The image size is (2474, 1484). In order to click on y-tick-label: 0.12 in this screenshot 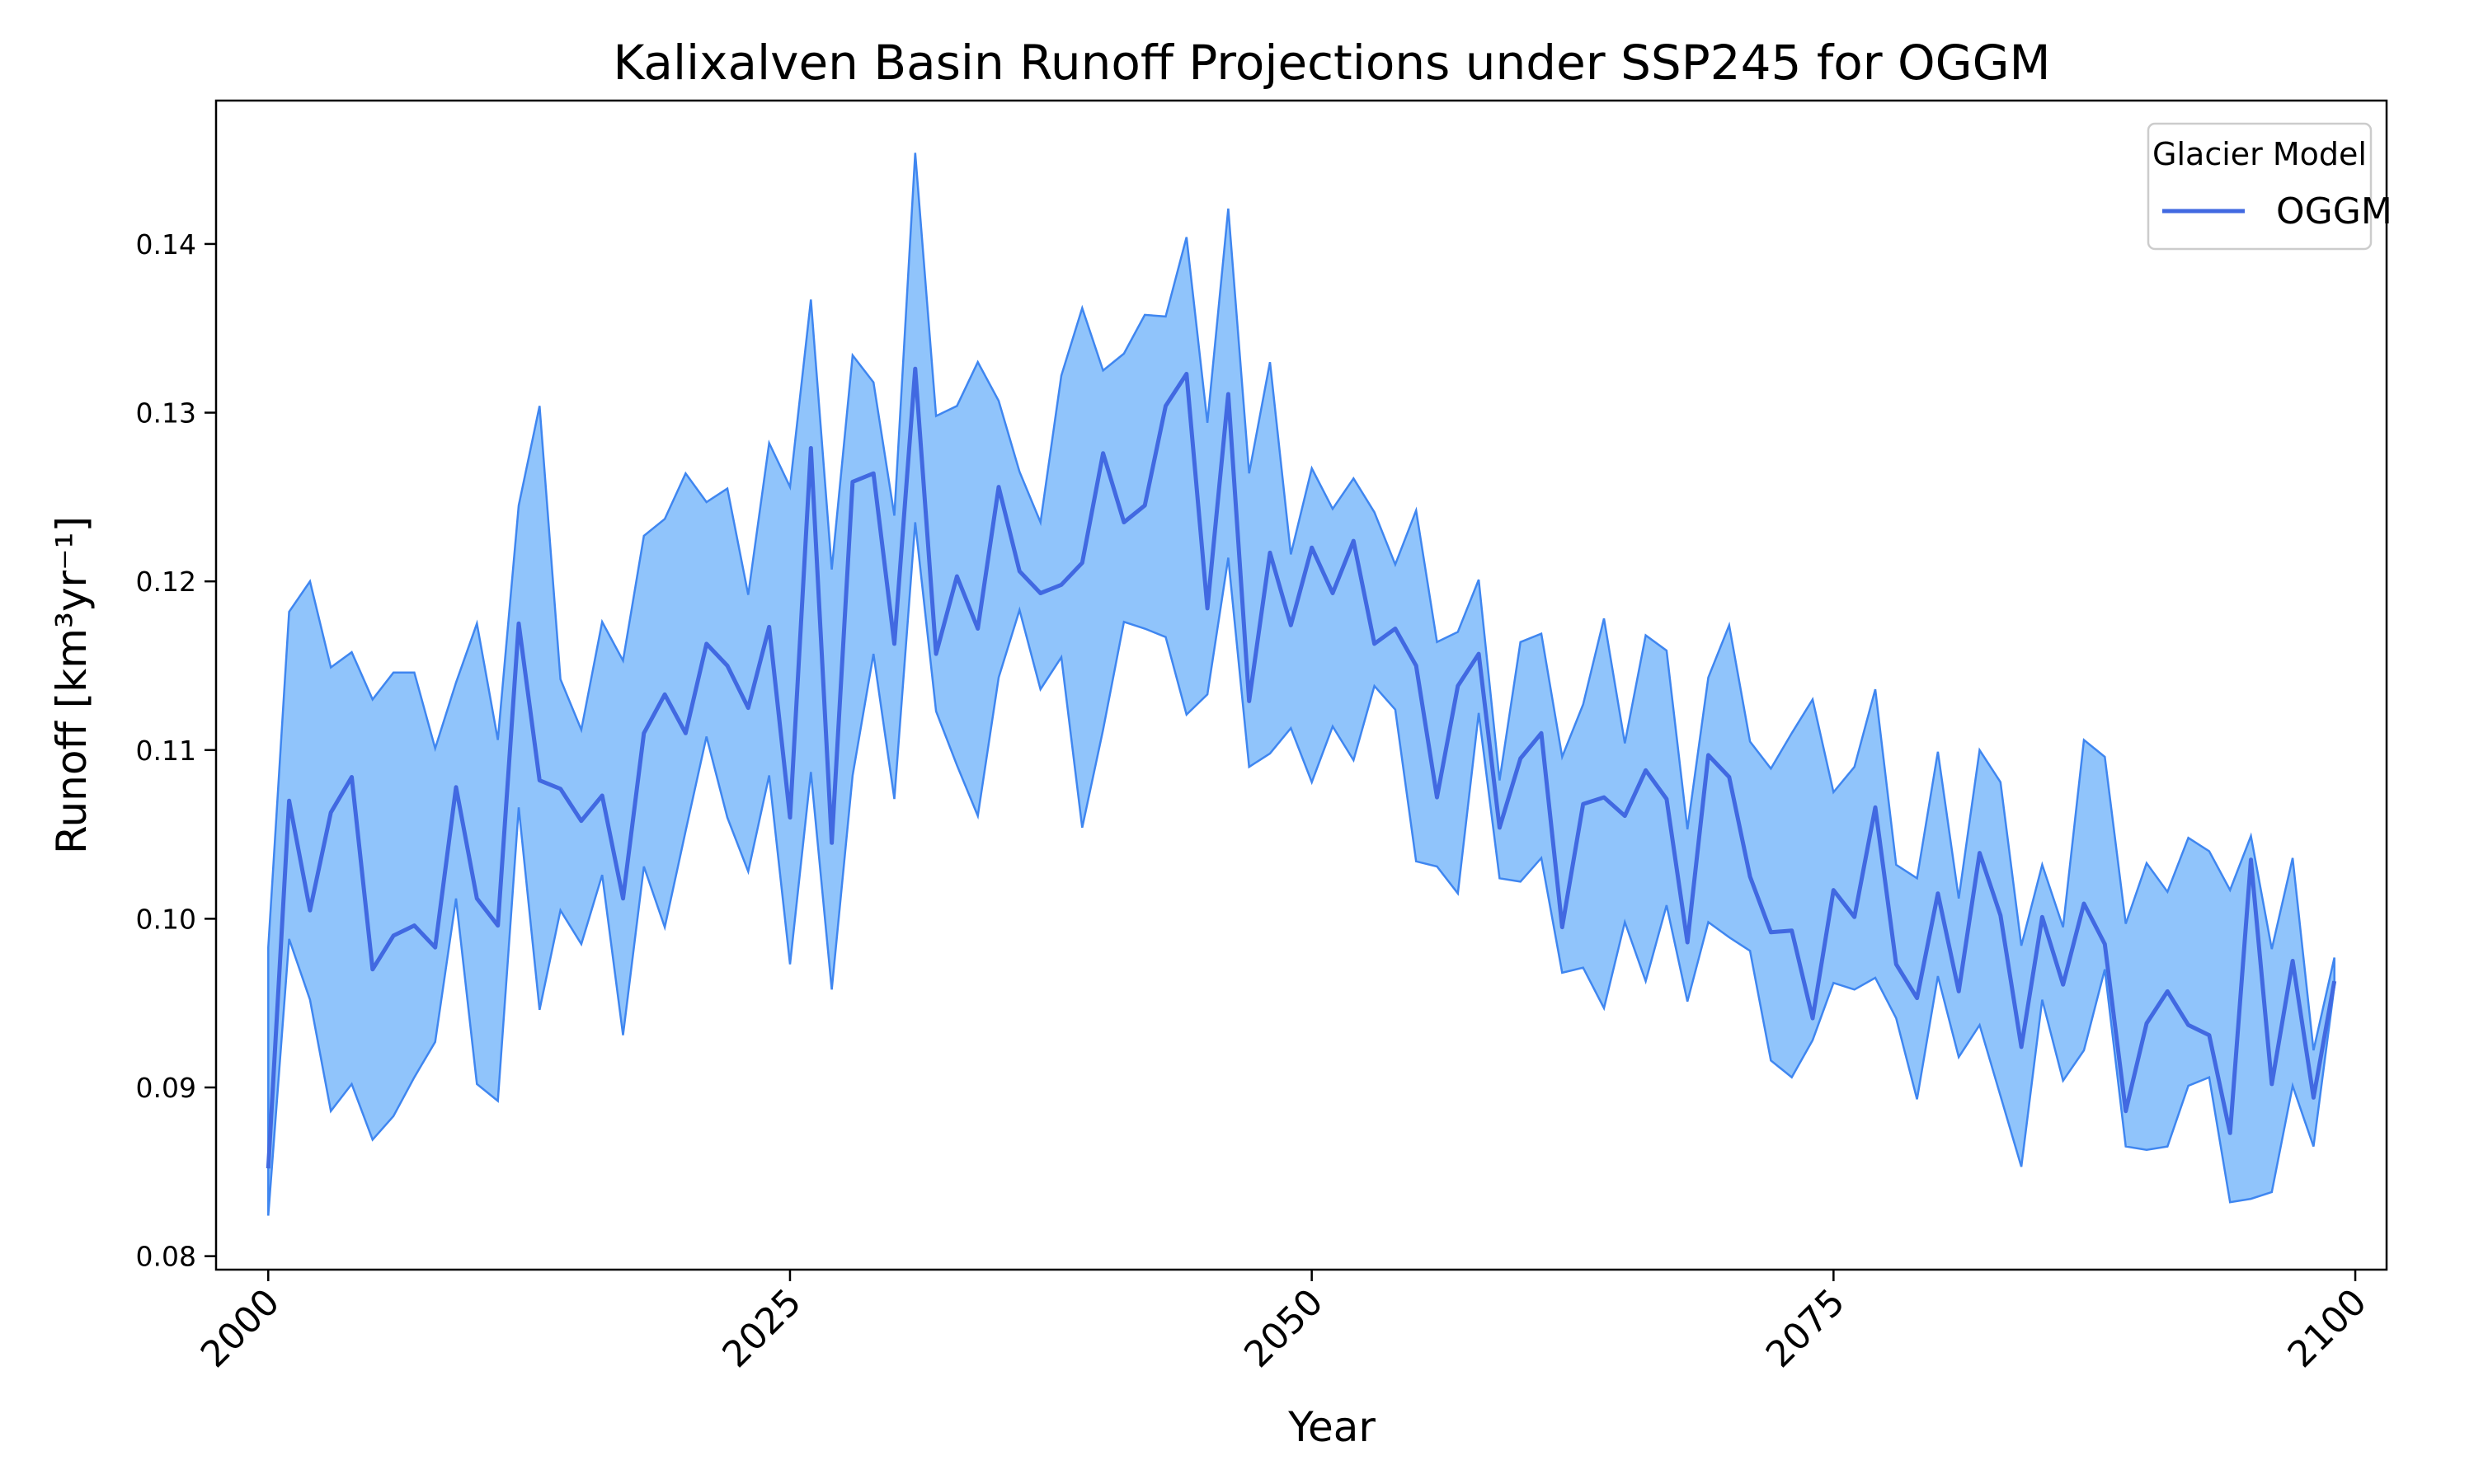, I will do `click(166, 582)`.